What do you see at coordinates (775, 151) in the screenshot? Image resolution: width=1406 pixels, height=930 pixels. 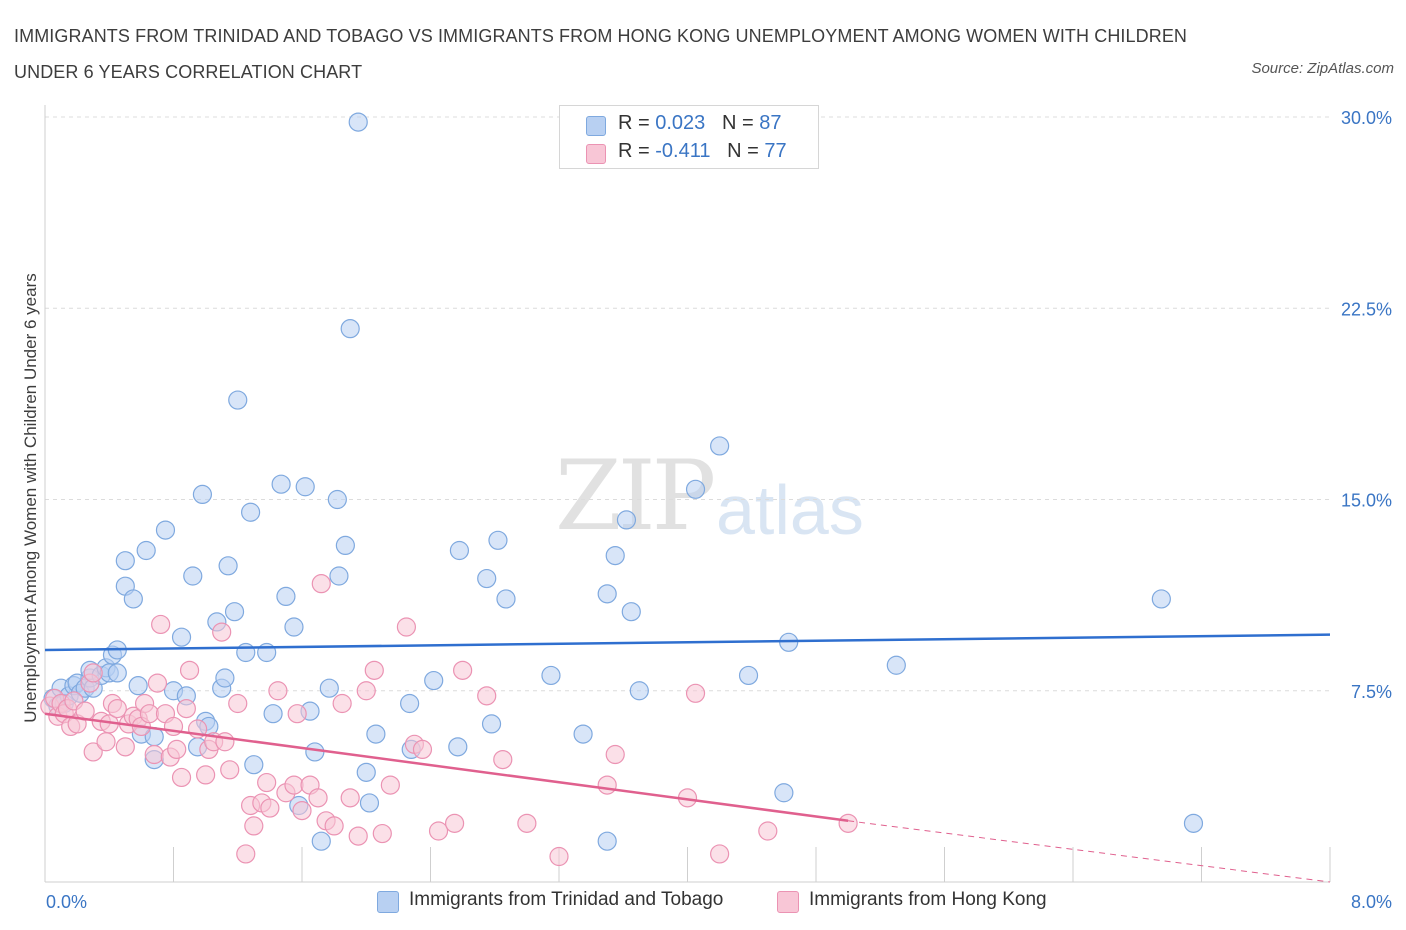 I see `legend-n-value-hongkong: 77` at bounding box center [775, 151].